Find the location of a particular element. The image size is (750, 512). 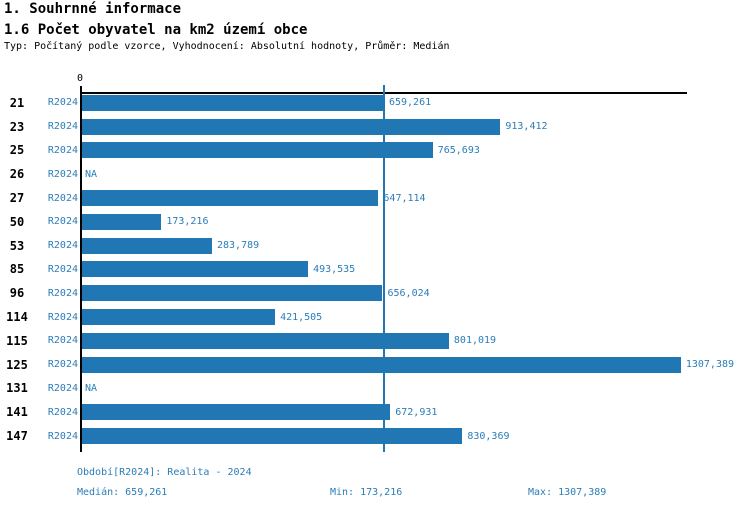

chart-row: 25 R2024 765,693 is located at coordinates (375, 151).